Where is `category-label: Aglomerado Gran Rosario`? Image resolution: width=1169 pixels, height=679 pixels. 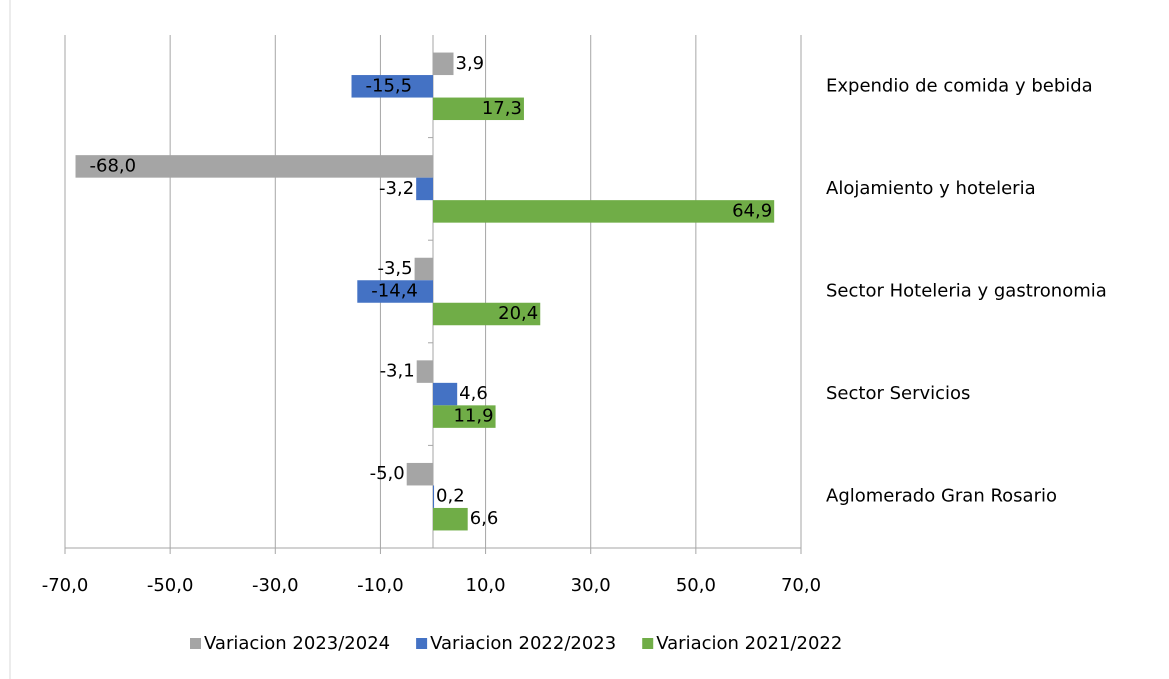
category-label: Aglomerado Gran Rosario is located at coordinates (941, 496).